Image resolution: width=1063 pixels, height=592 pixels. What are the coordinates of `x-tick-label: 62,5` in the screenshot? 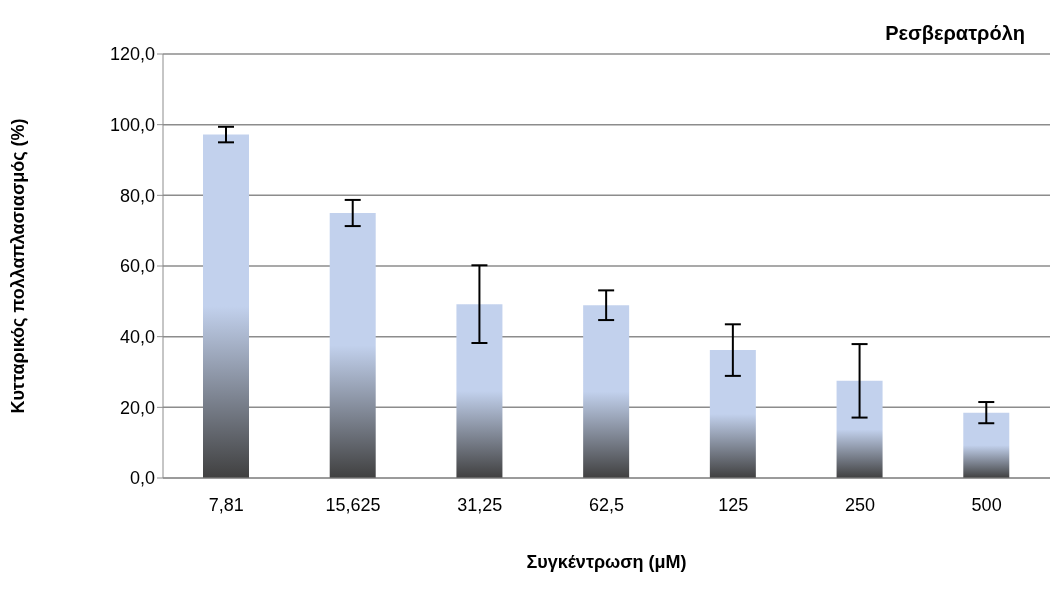 It's located at (606, 504).